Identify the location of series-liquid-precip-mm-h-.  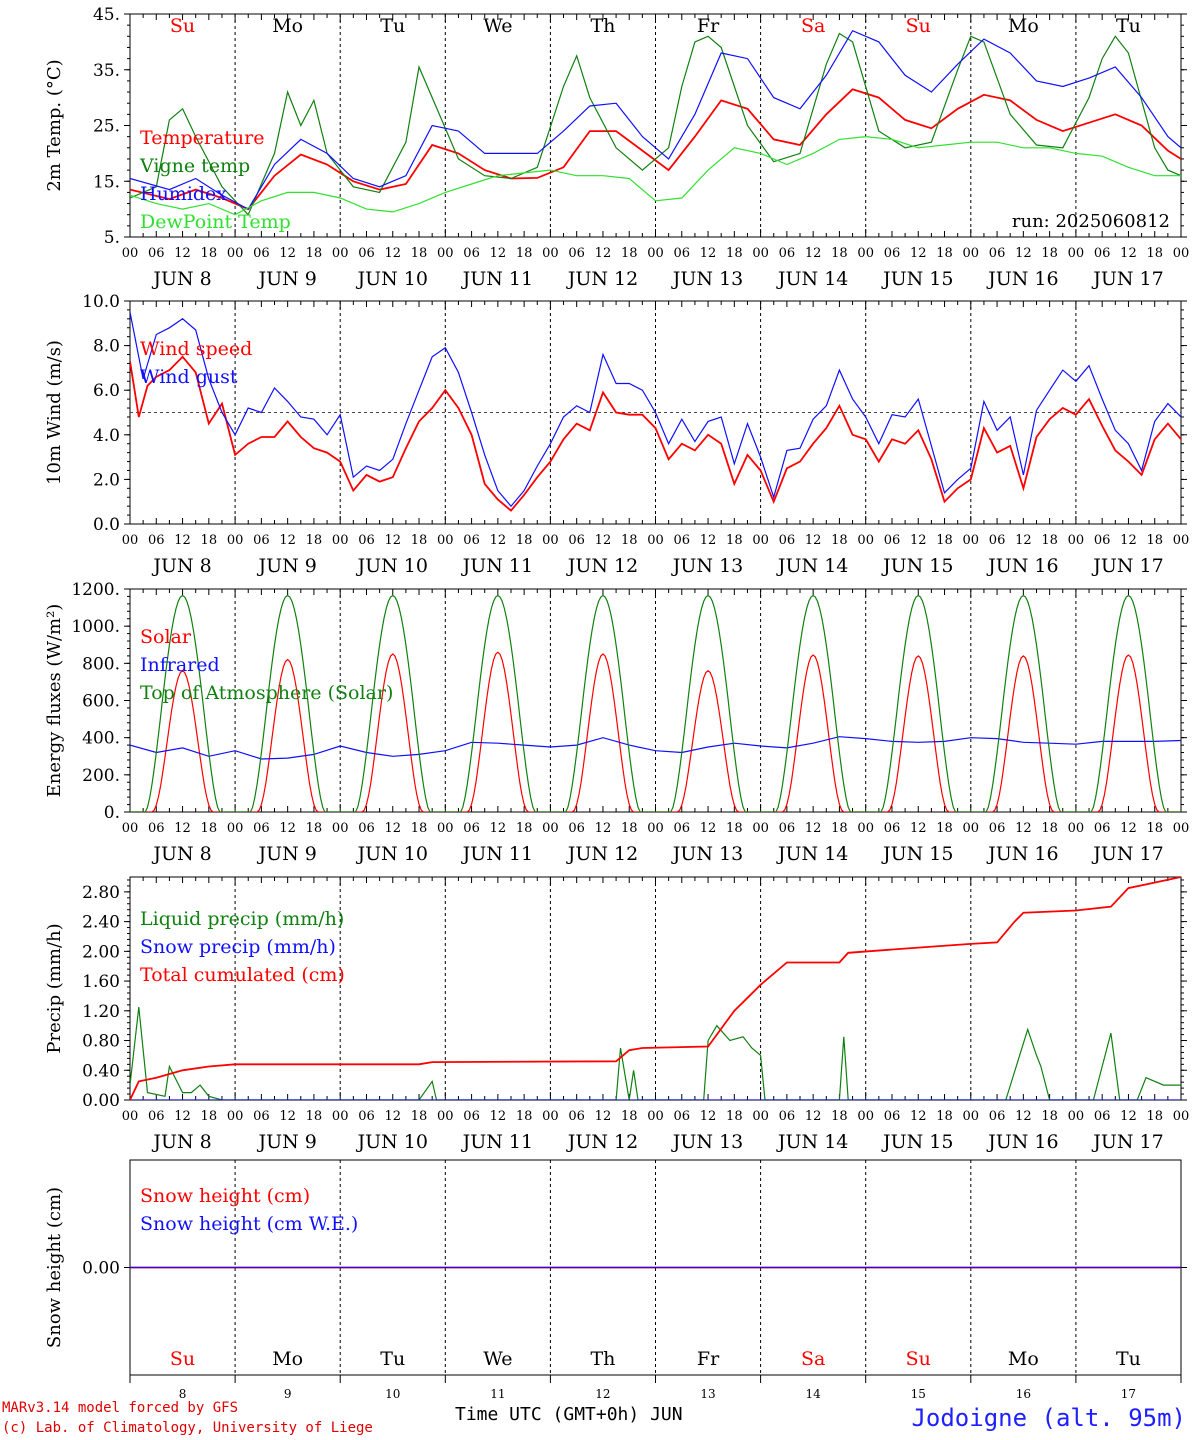
(655, 1053).